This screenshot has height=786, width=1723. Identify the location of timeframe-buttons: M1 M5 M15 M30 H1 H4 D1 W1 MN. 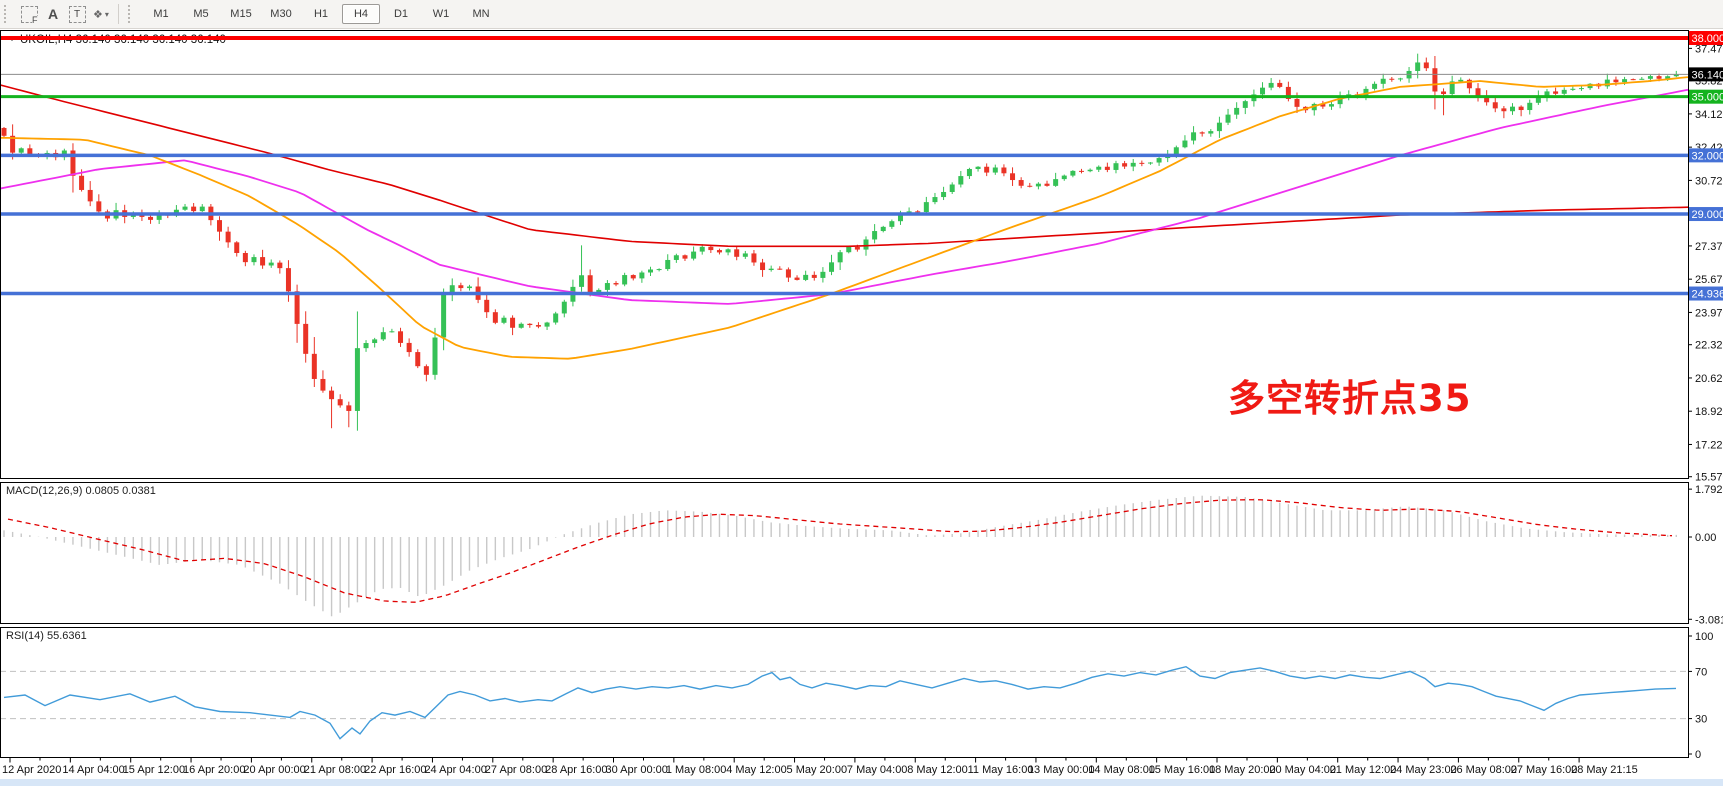
(321, 14).